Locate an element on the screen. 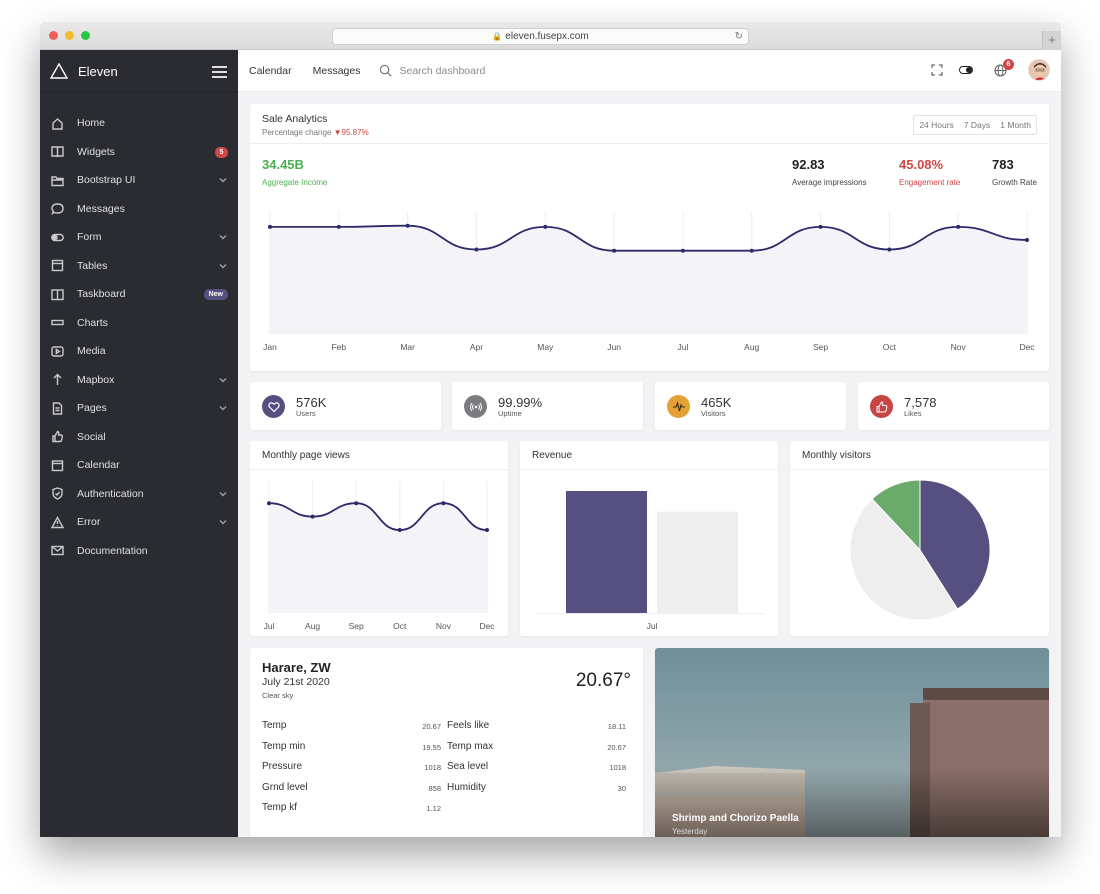 The width and height of the screenshot is (1100, 894). avatar is located at coordinates (1039, 70).